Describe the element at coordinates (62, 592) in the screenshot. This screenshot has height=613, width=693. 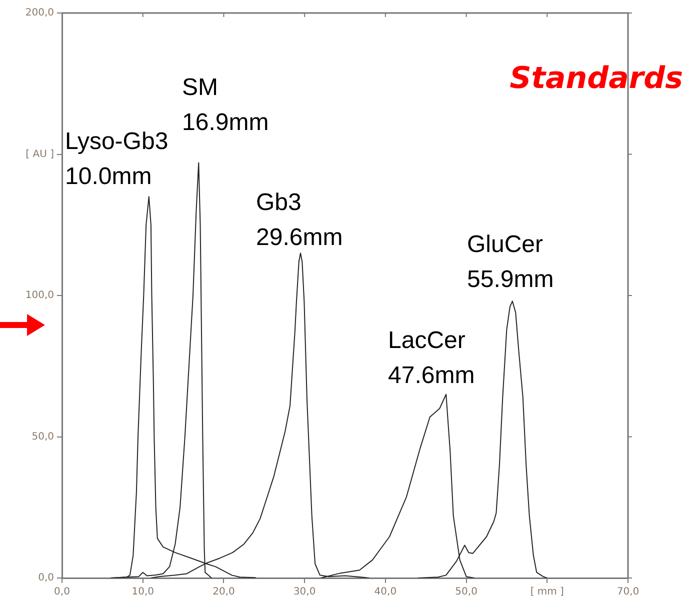
I see `x-tick-label: 0,0` at that location.